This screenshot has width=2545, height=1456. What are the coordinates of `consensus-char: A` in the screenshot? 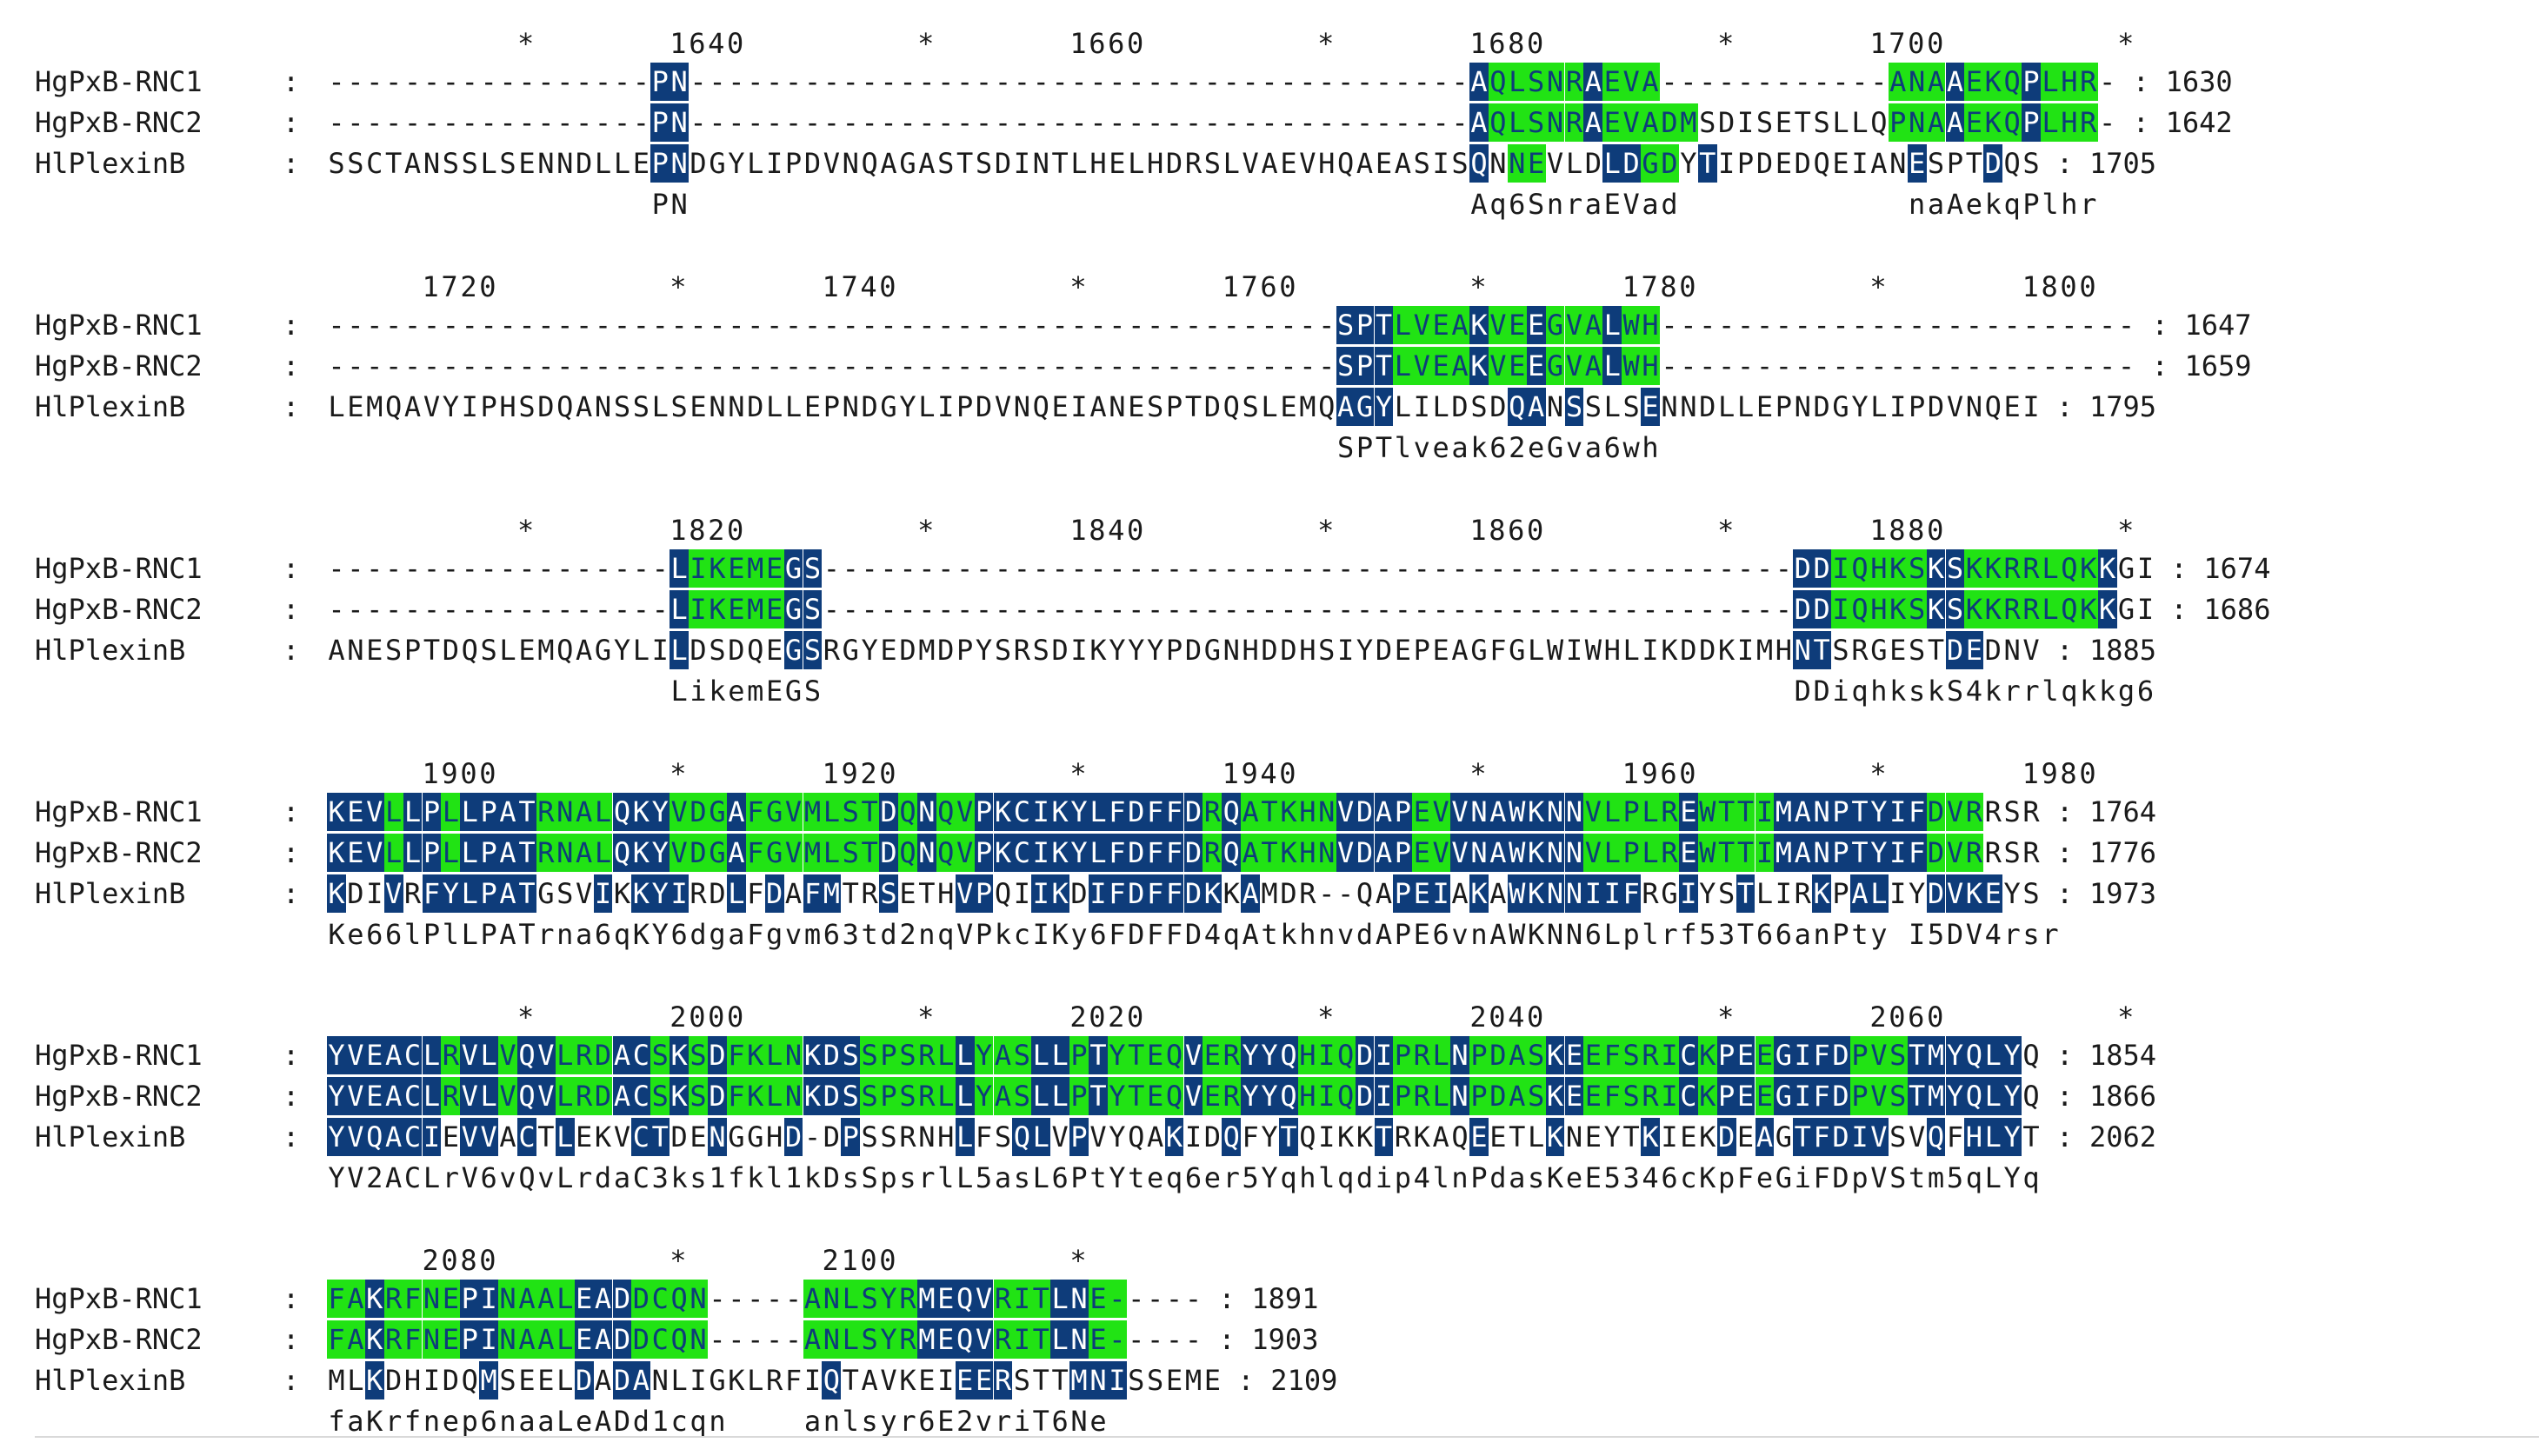 It's located at (508, 934).